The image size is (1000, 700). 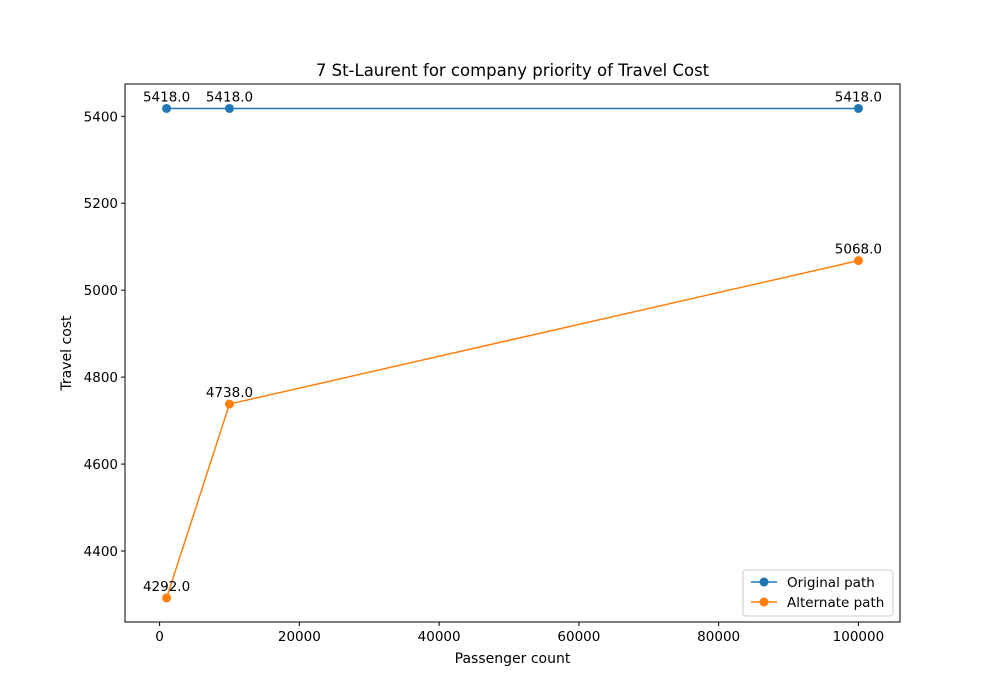 I want to click on series-1: 5418.0 5418.0 5418.0, so click(x=512, y=101).